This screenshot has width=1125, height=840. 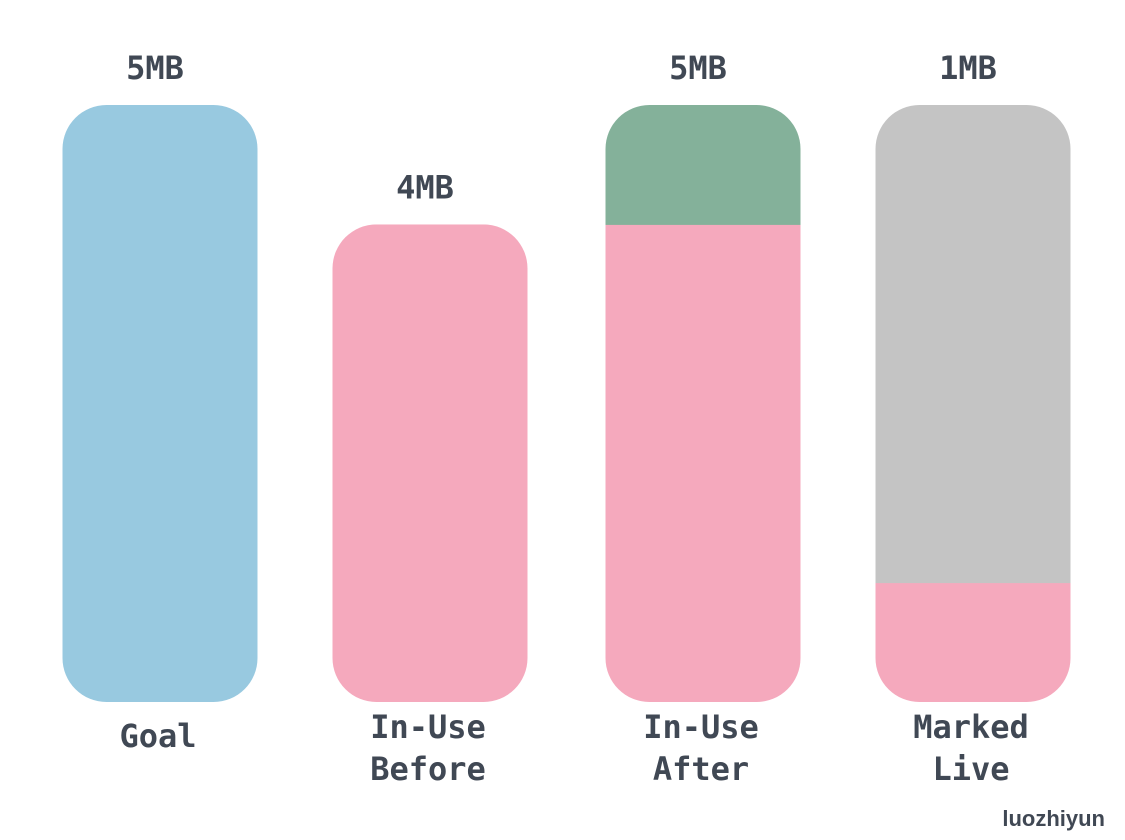 I want to click on category-label-4-line-2: Live, so click(x=970, y=769).